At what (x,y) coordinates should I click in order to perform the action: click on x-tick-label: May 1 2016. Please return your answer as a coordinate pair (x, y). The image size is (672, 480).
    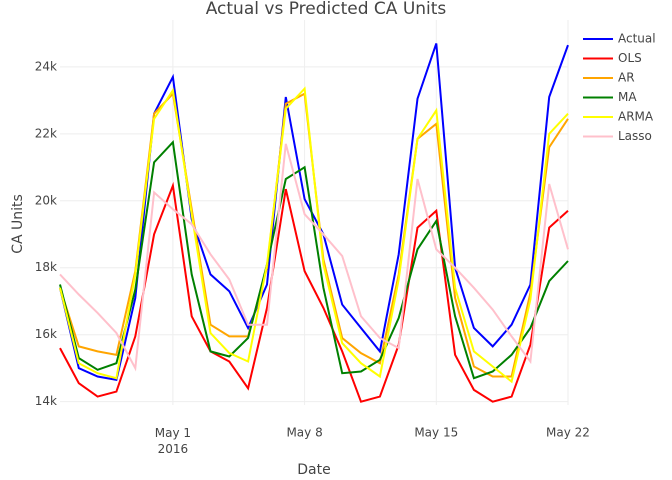
    Looking at the image, I should click on (173, 441).